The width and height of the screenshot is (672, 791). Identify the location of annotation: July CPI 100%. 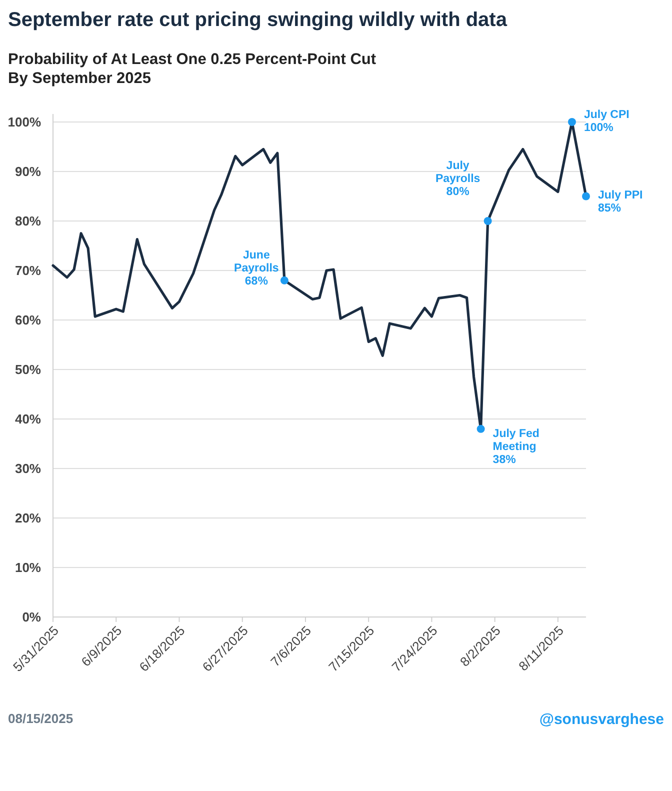
(607, 121).